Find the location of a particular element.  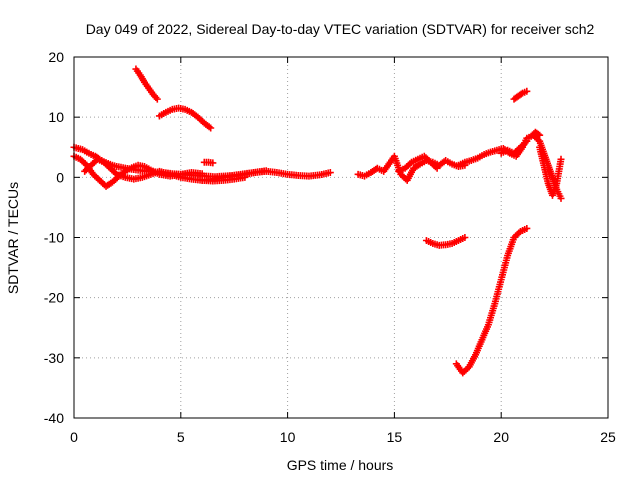

x-tick-label: 25 is located at coordinates (608, 437).